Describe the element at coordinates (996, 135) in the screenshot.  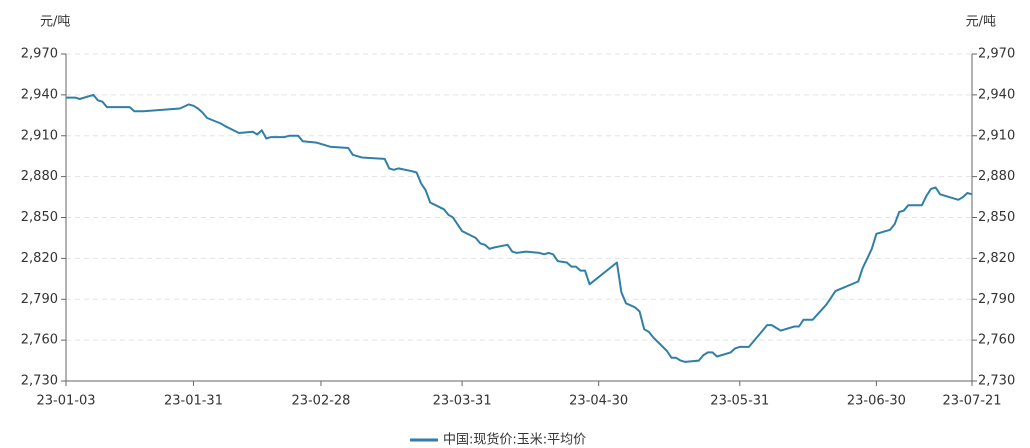
I see `y2-tick-label: 2,910` at that location.